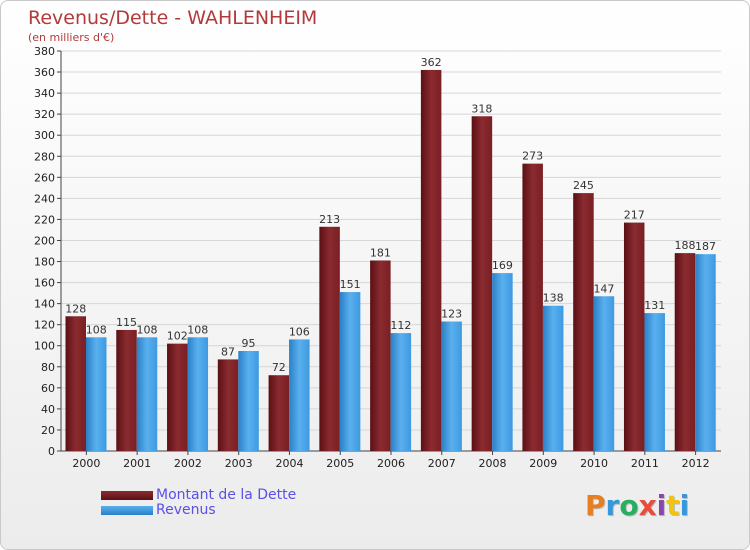 The width and height of the screenshot is (750, 550). What do you see at coordinates (239, 463) in the screenshot?
I see `x-tick-label-2003: 2003` at bounding box center [239, 463].